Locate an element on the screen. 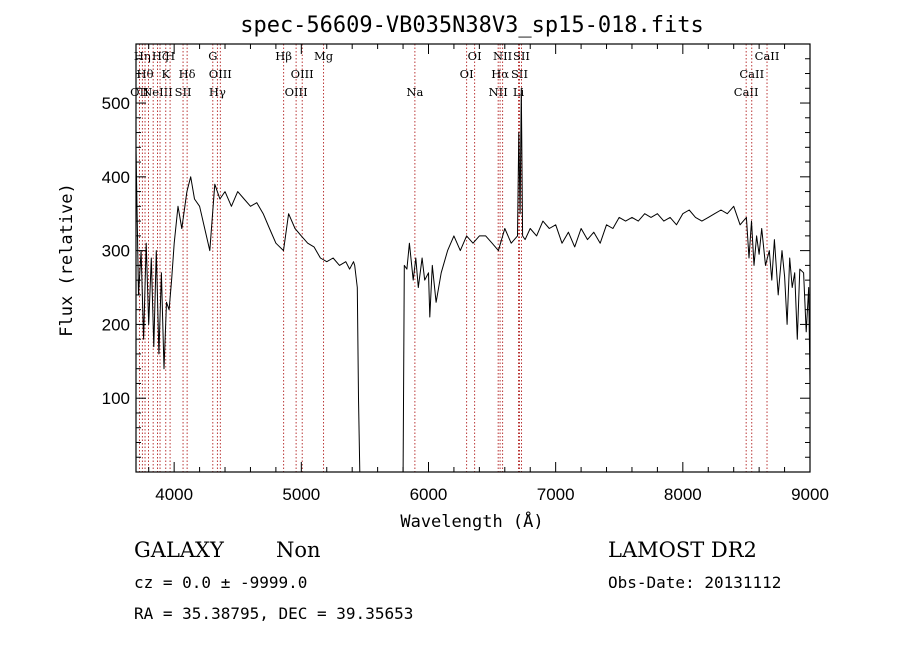 This screenshot has width=900, height=649. line-marker-label: G is located at coordinates (212, 56).